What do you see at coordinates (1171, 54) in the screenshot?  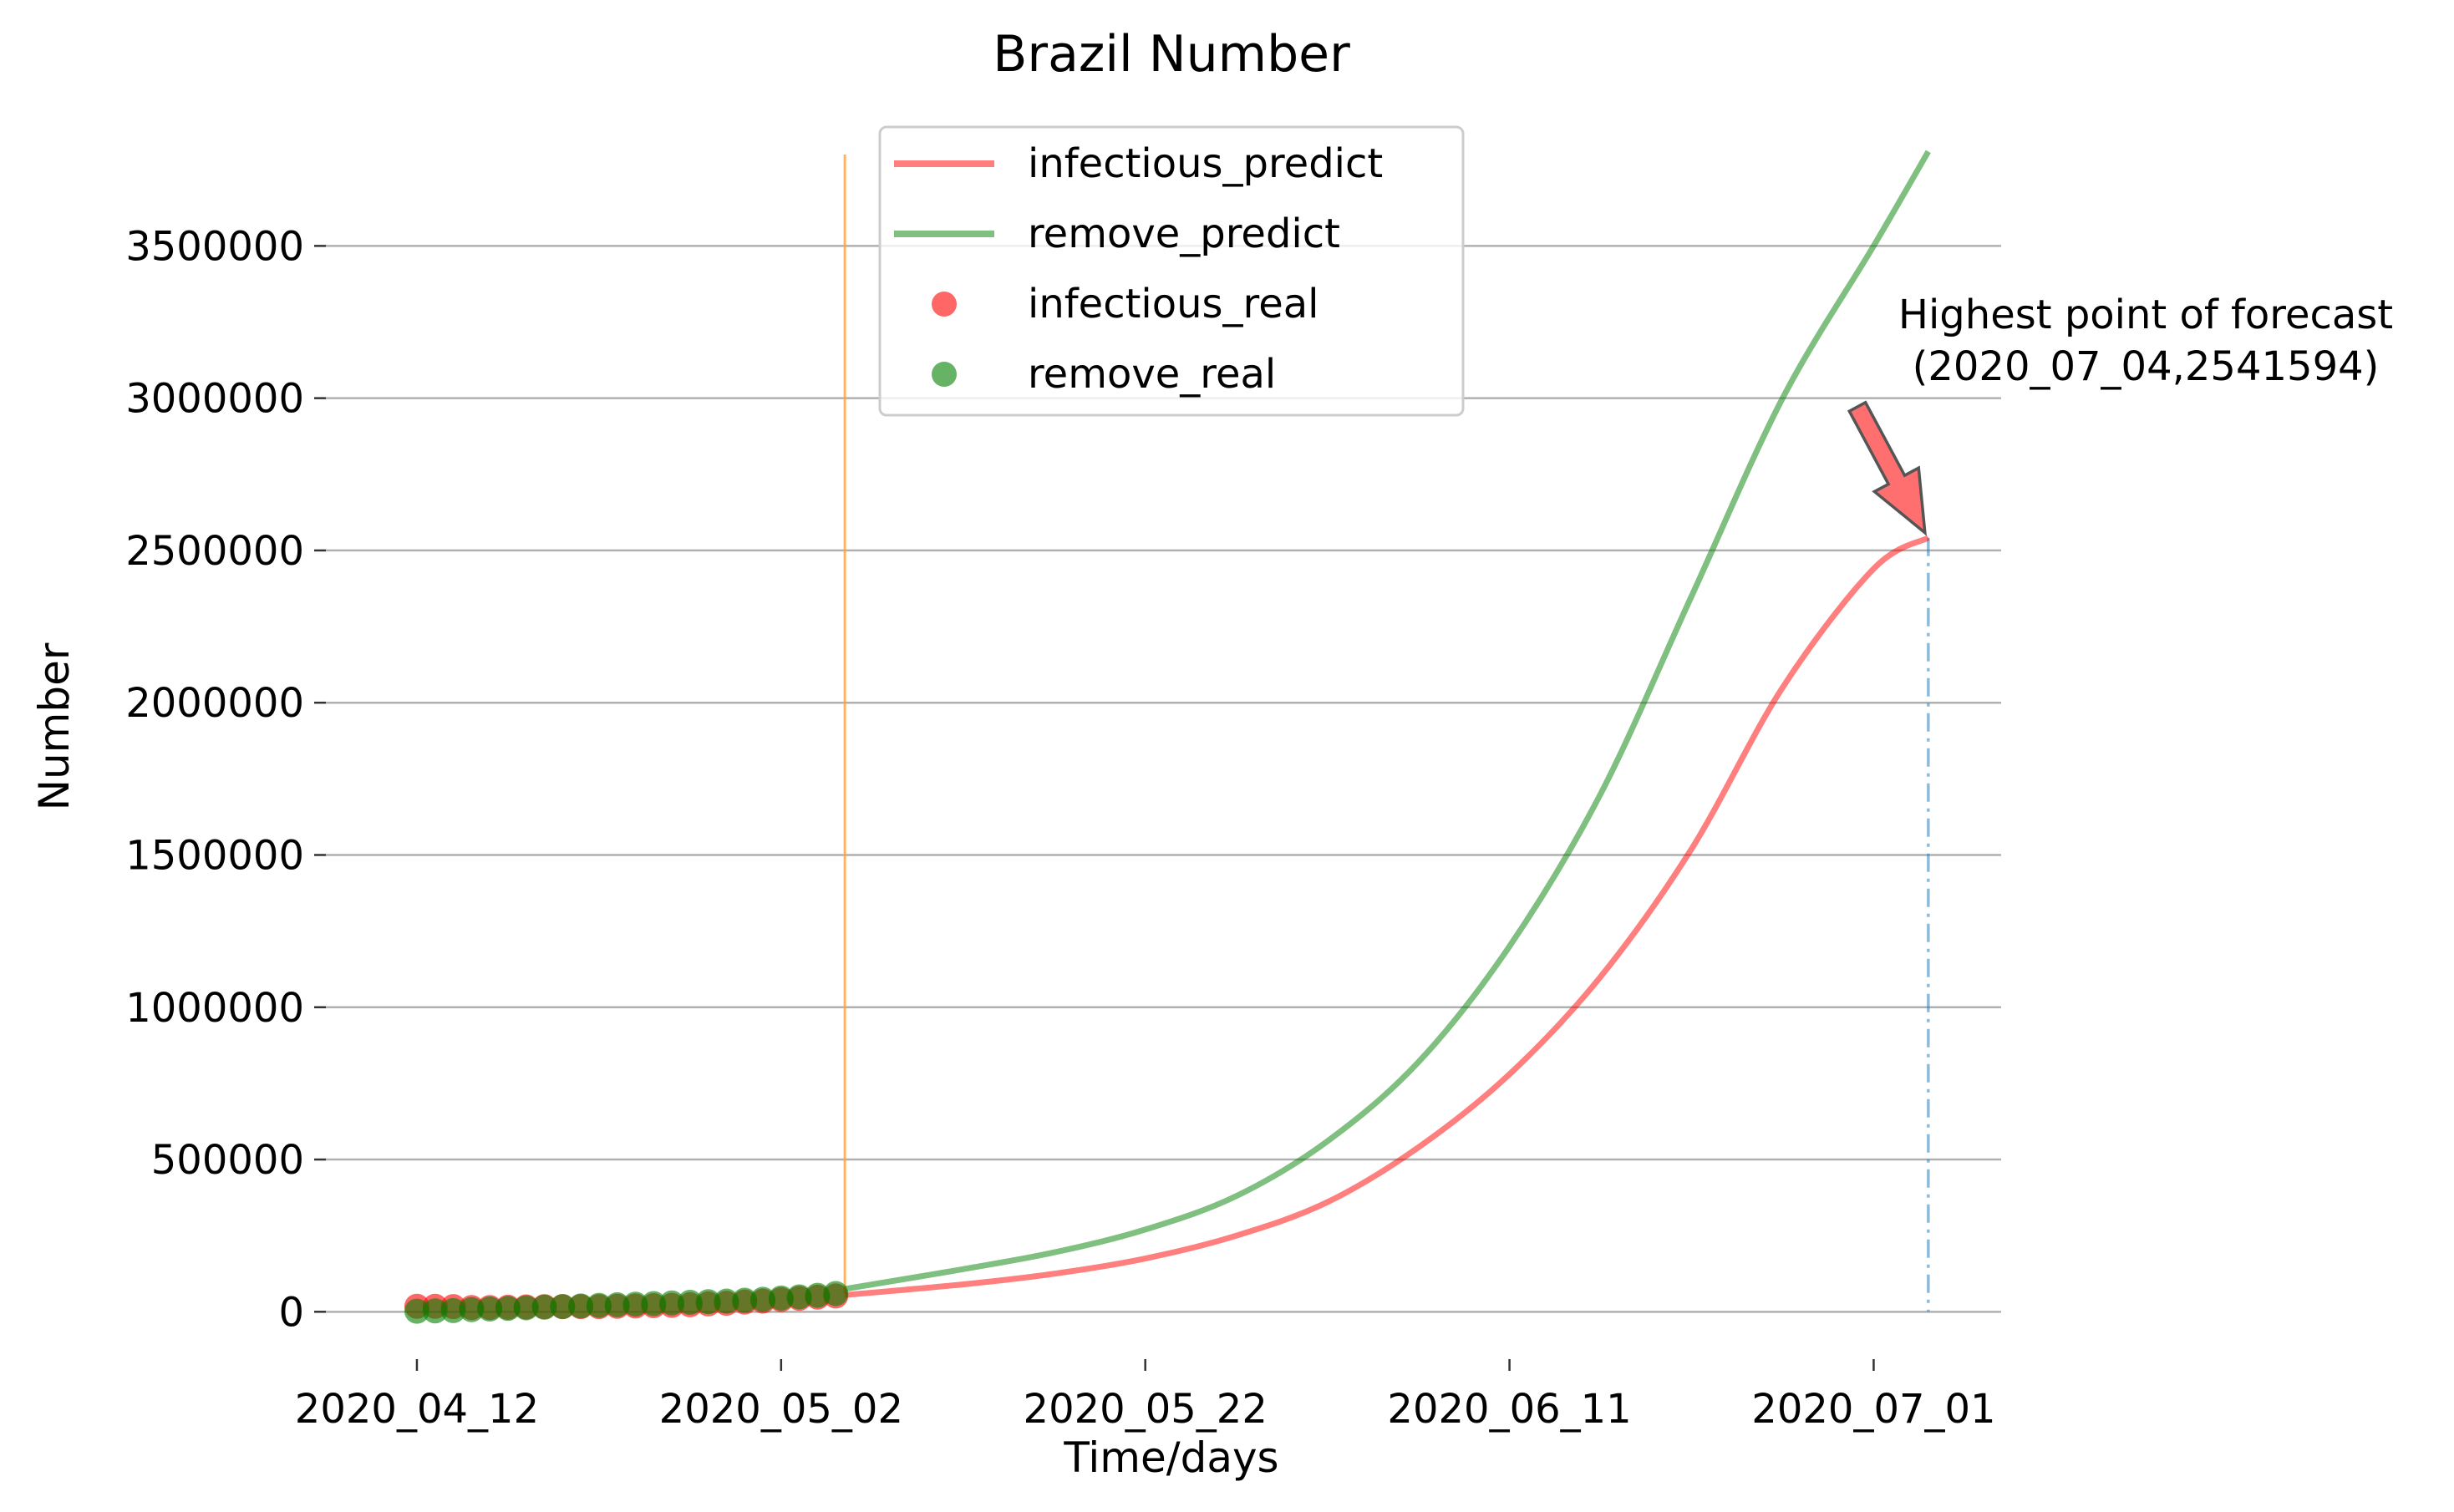 I see `chart-title: Brazil Number` at bounding box center [1171, 54].